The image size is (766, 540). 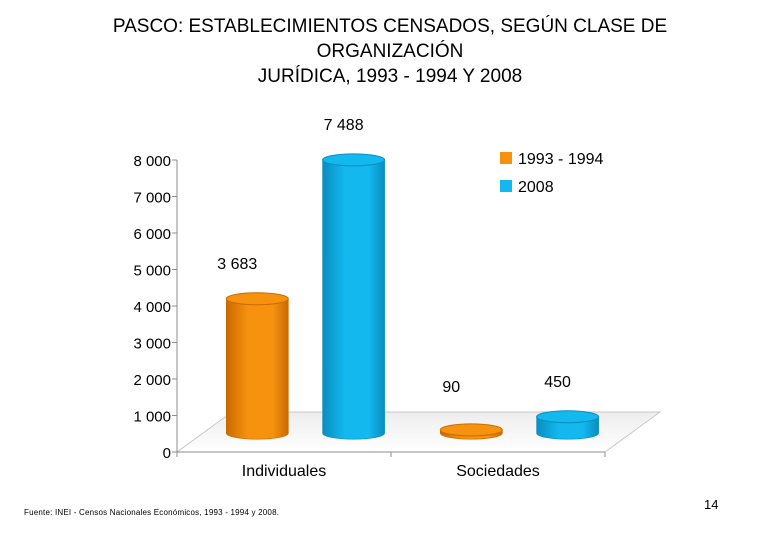 What do you see at coordinates (536, 187) in the screenshot?
I see `legend-label: 2008` at bounding box center [536, 187].